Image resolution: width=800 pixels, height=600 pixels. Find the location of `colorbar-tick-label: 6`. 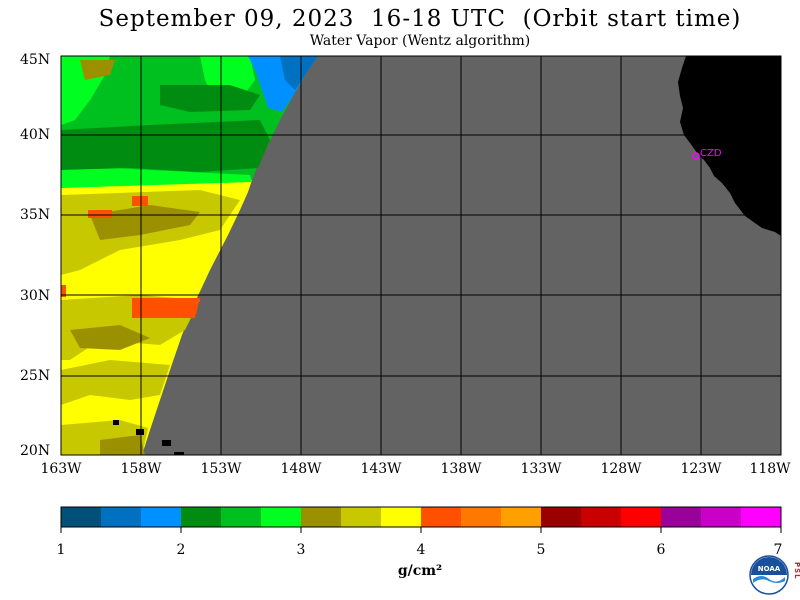

colorbar-tick-label: 6 is located at coordinates (661, 550).